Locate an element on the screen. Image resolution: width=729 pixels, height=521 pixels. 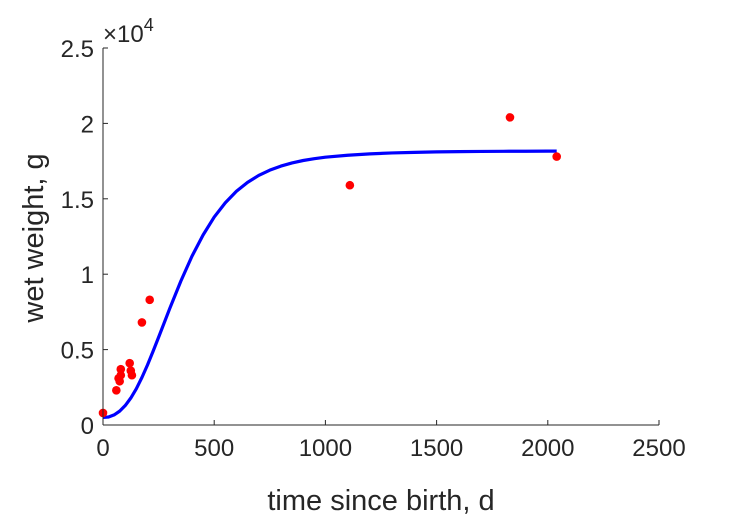
y-tick-label: 2.5 is located at coordinates (77, 49).